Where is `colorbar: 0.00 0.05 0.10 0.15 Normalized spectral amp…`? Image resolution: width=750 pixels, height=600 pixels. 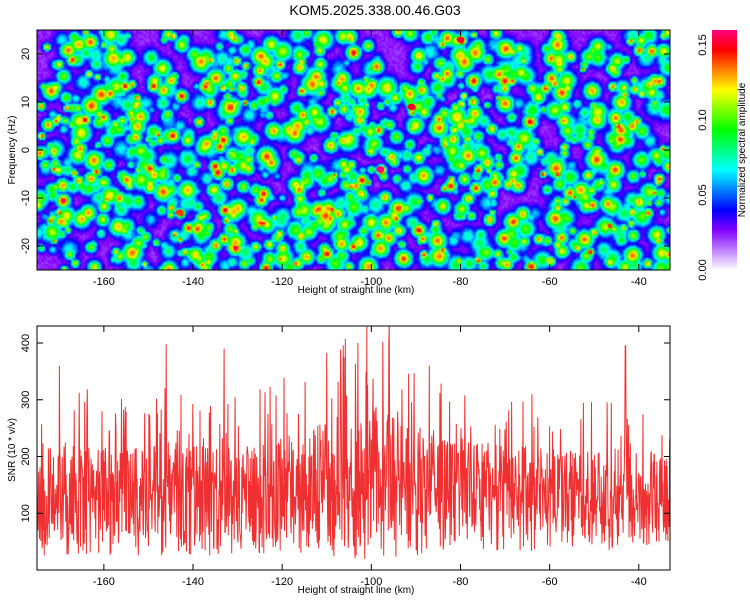 colorbar: 0.00 0.05 0.10 0.15 Normalized spectral amp… is located at coordinates (722, 155).